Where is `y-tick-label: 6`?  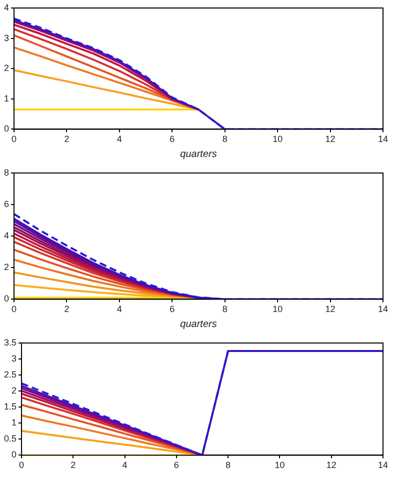 y-tick-label: 6 is located at coordinates (7, 204).